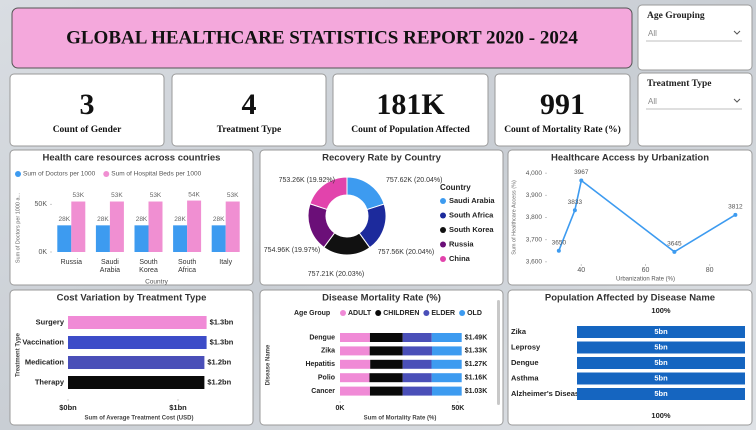 This screenshot has width=756, height=430. I want to click on data-label: 3833, so click(575, 202).